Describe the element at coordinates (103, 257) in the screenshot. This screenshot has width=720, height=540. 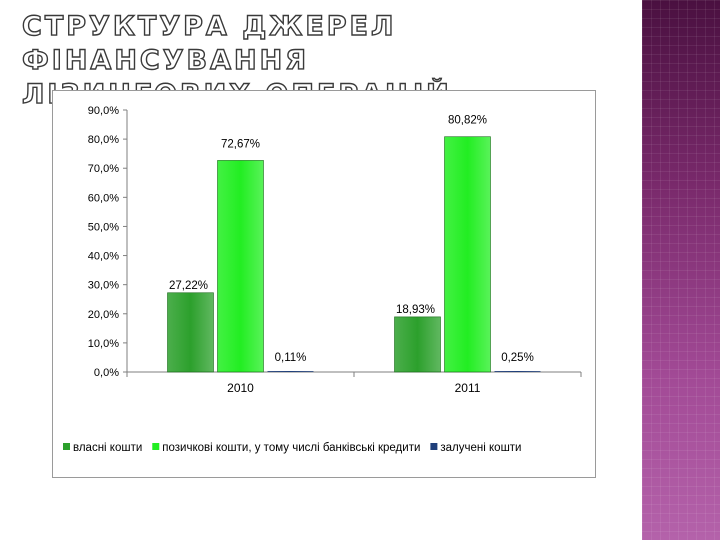
I see `y-tick-label: 40,0%` at that location.